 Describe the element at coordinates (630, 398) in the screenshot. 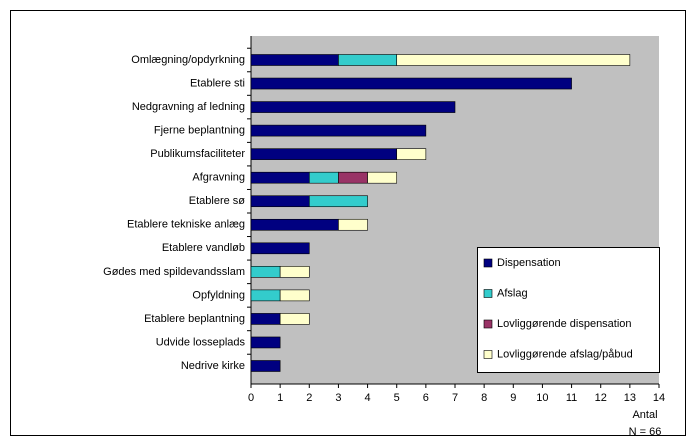

I see `x-tick-label: 13` at that location.